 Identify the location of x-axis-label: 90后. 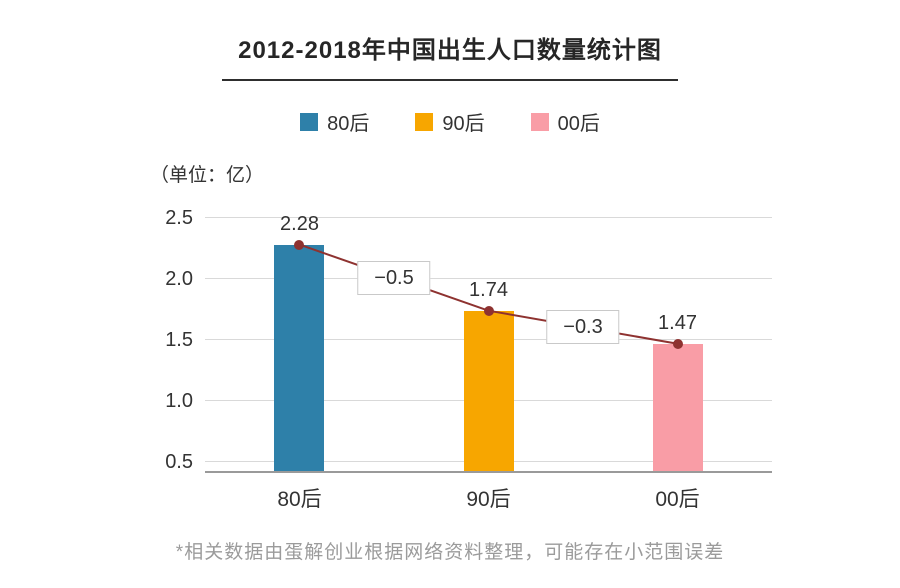
(488, 499).